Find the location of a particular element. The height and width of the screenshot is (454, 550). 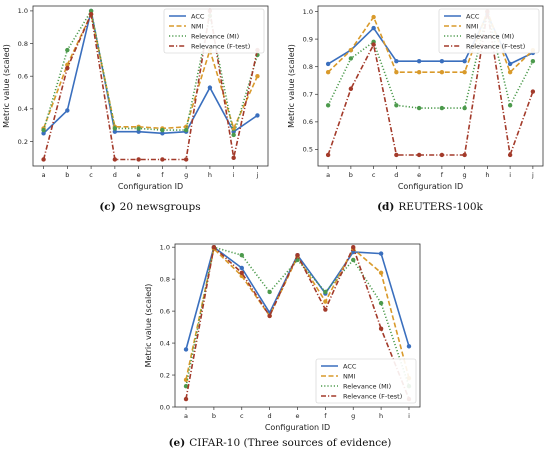

panel-caption: (e) CIFAR-10 (Three sources of evidence) is located at coordinates (280, 443).